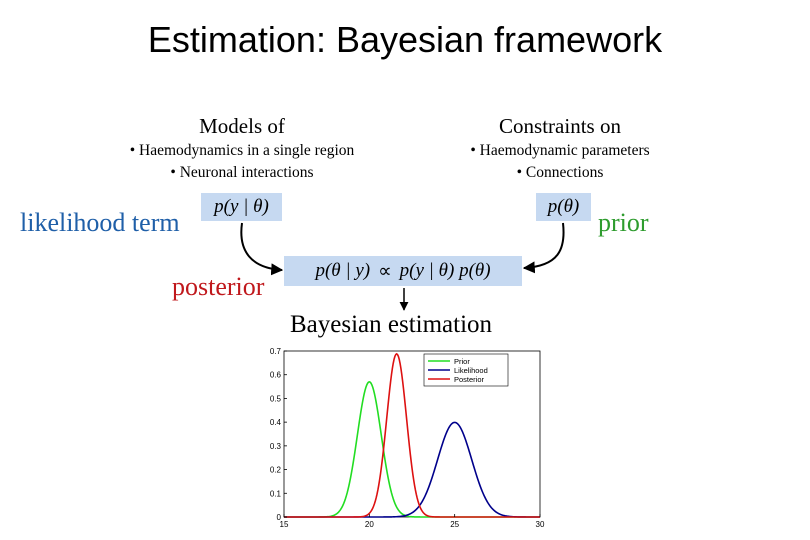  What do you see at coordinates (276, 493) in the screenshot?
I see `y-tick-label: 0.1` at bounding box center [276, 493].